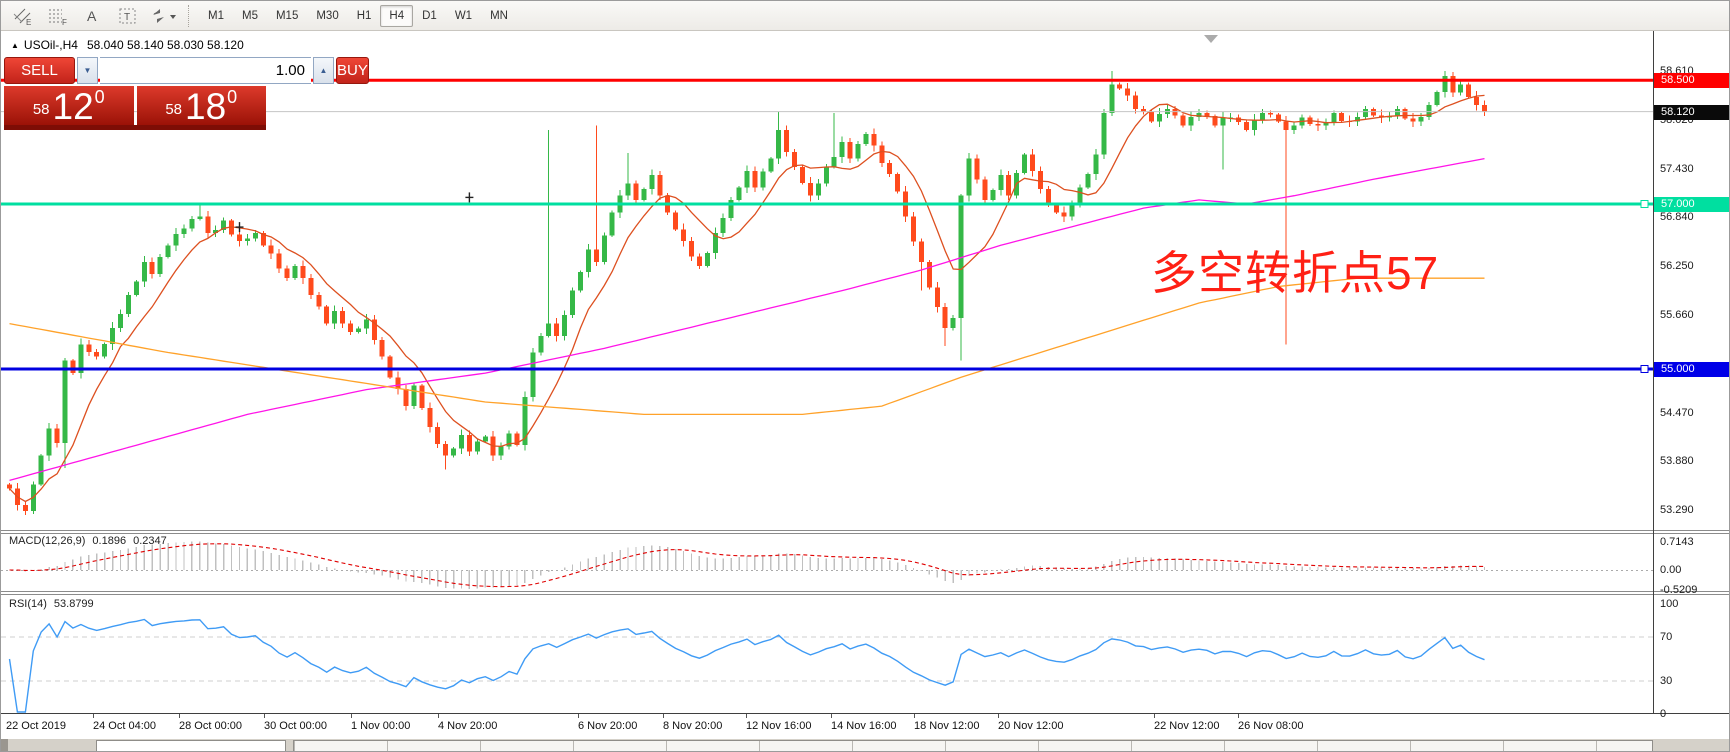  I want to click on svg-text: A, so click(92, 16).